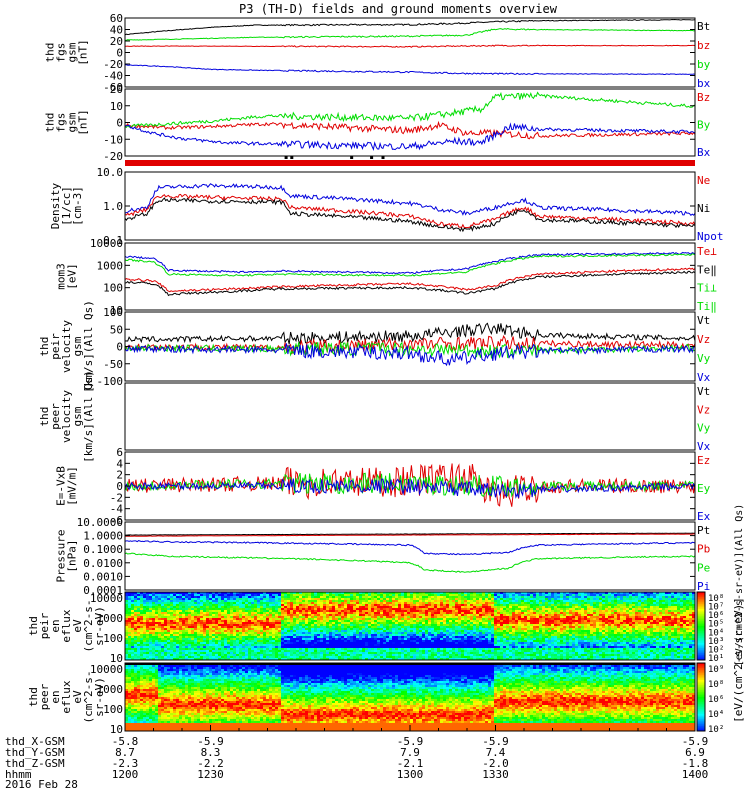 Image resolution: width=750 pixels, height=800 pixels. What do you see at coordinates (410, 488) in the screenshot?
I see `series-Ex` at bounding box center [410, 488].